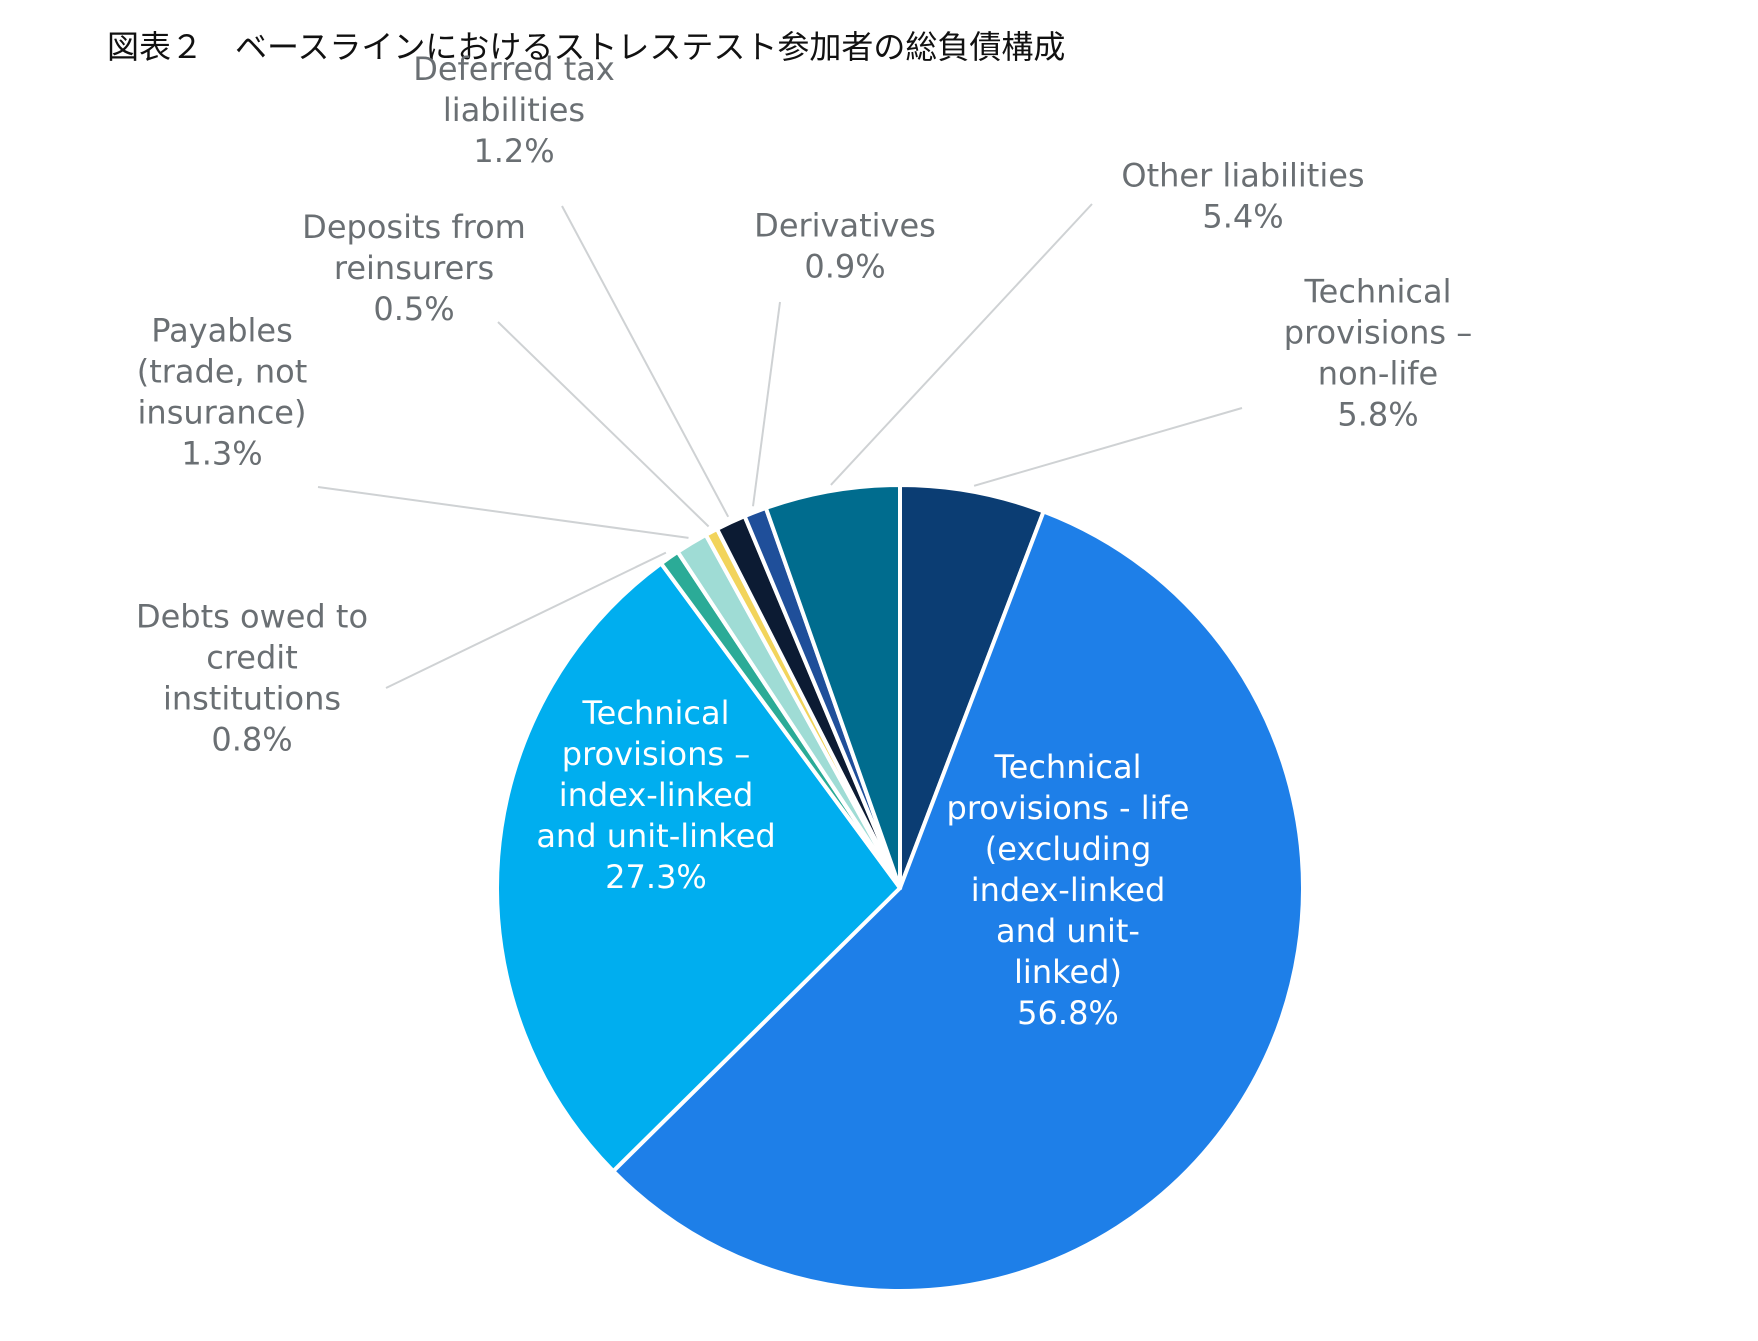  What do you see at coordinates (1378, 353) in the screenshot?
I see `slice-label-tp-nonlife: Technical provisions – non-life 5.8%` at bounding box center [1378, 353].